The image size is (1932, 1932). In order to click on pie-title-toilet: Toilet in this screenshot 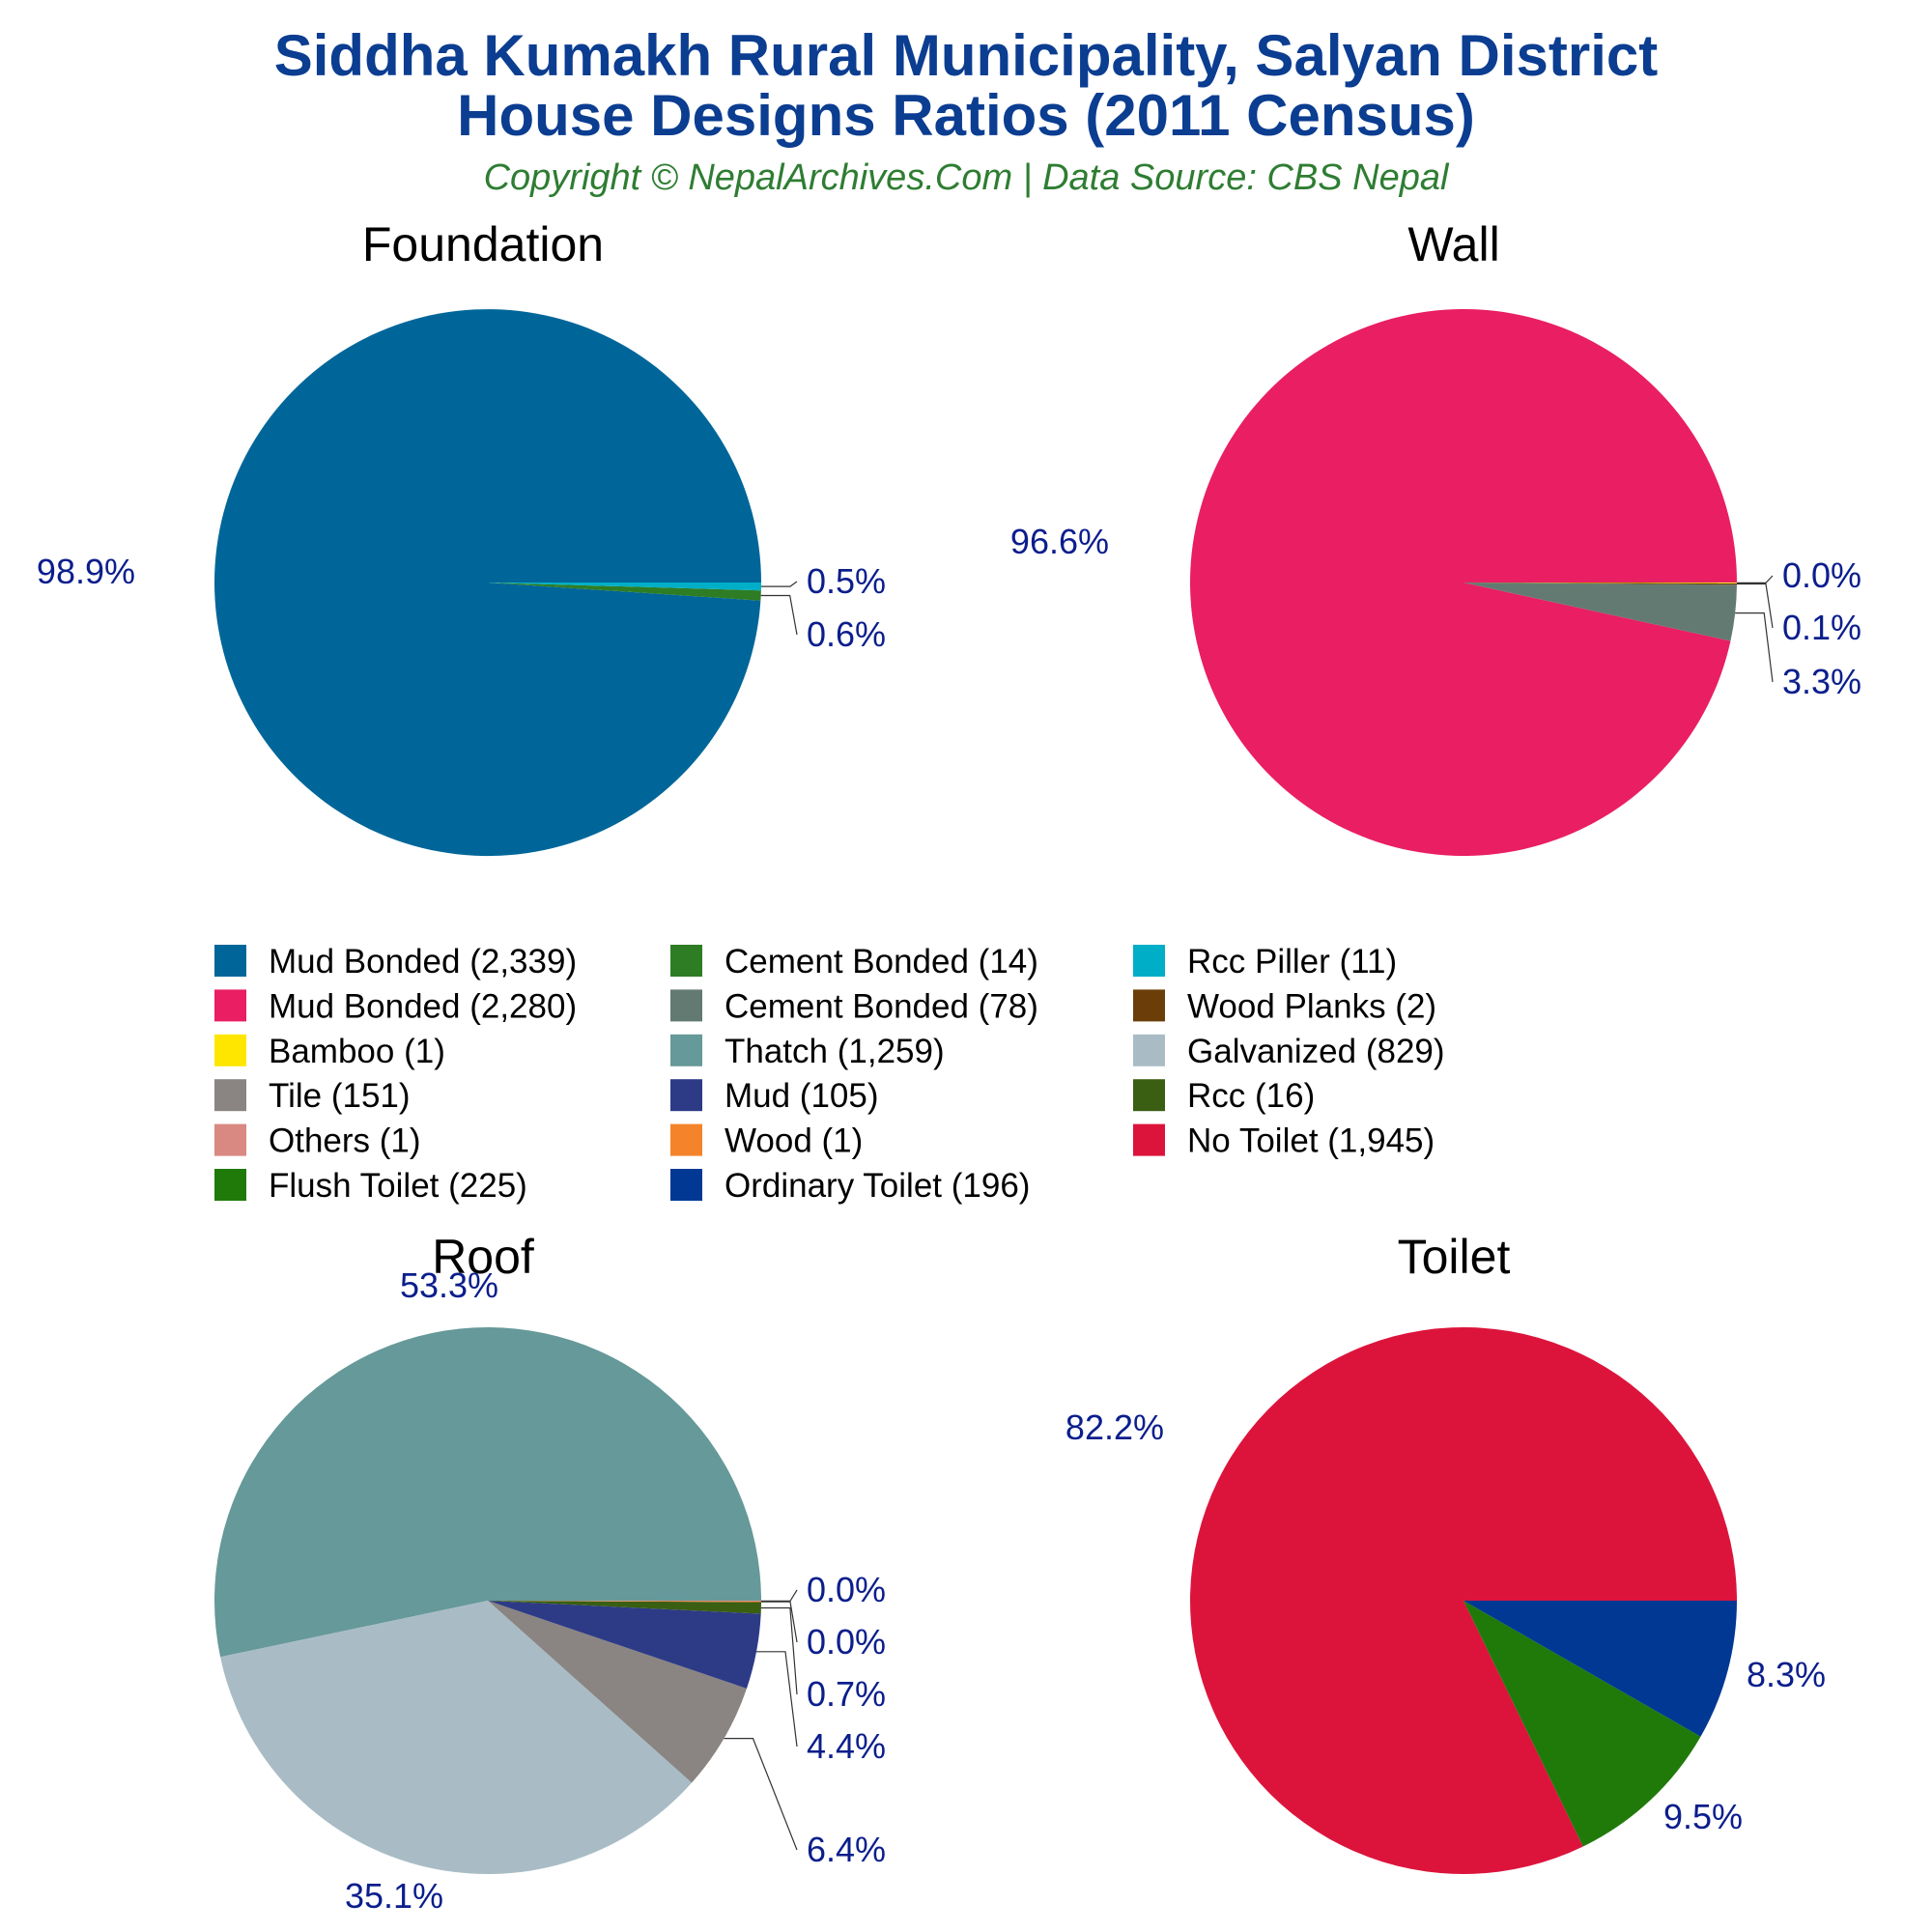, I will do `click(1454, 1257)`.